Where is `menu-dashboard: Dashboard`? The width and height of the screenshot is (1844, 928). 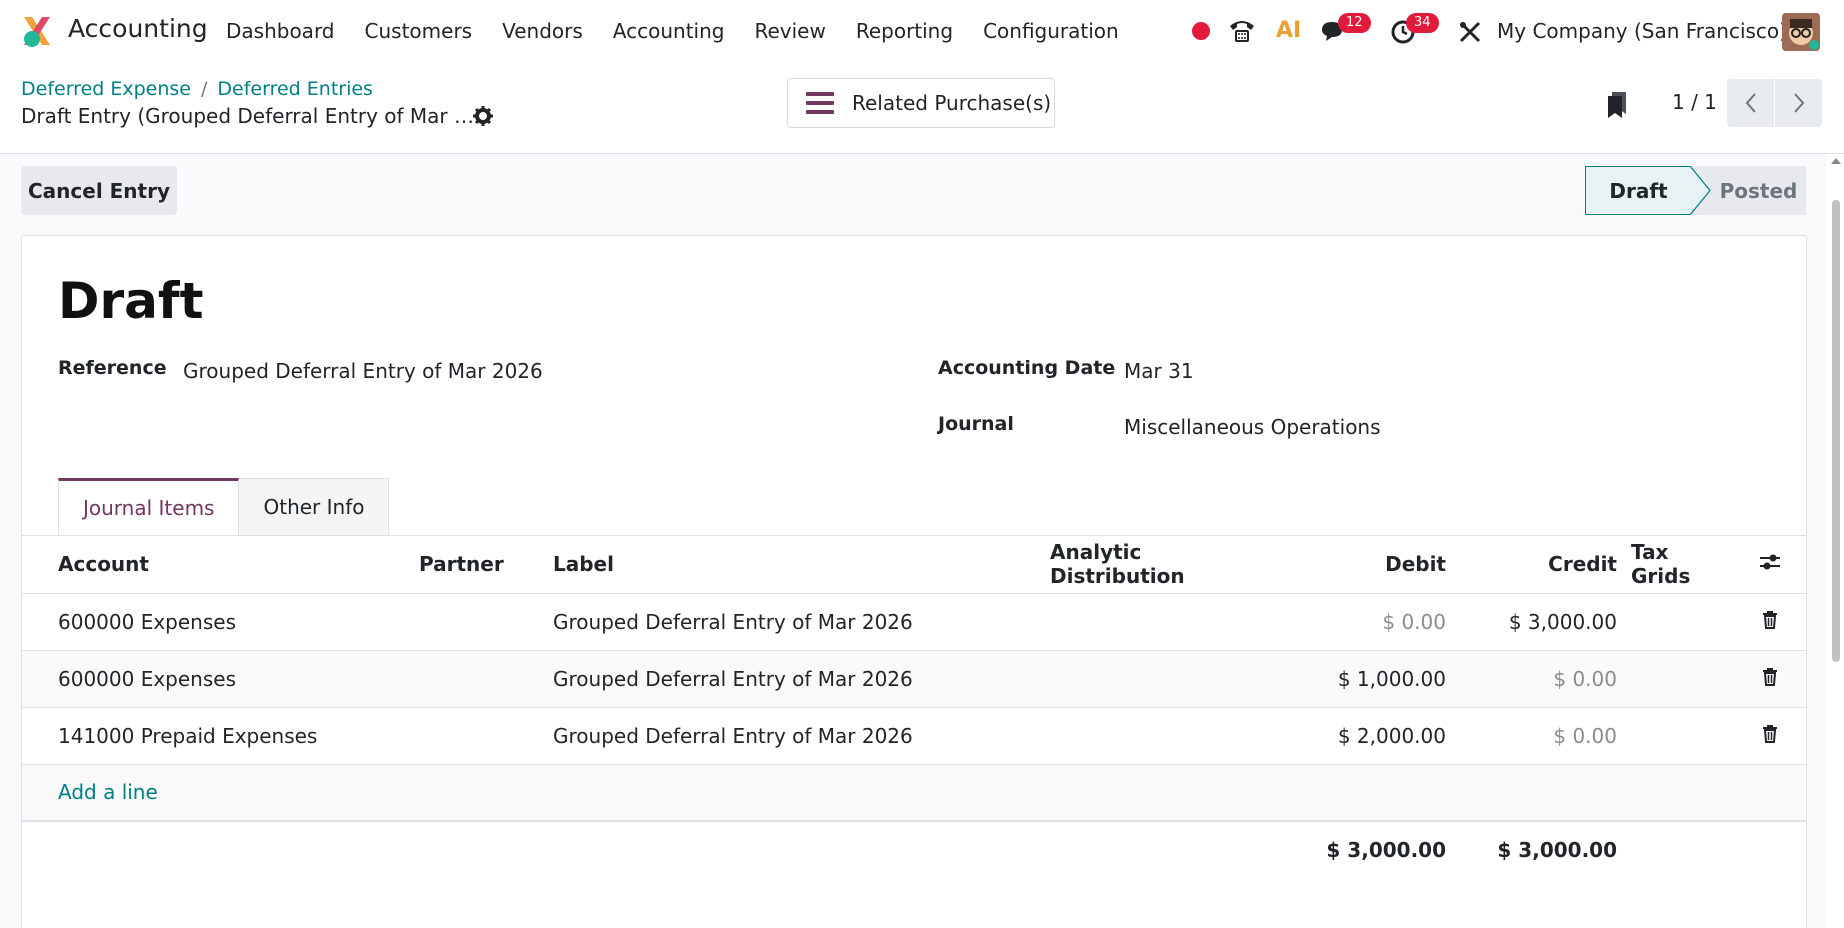 menu-dashboard: Dashboard is located at coordinates (280, 31).